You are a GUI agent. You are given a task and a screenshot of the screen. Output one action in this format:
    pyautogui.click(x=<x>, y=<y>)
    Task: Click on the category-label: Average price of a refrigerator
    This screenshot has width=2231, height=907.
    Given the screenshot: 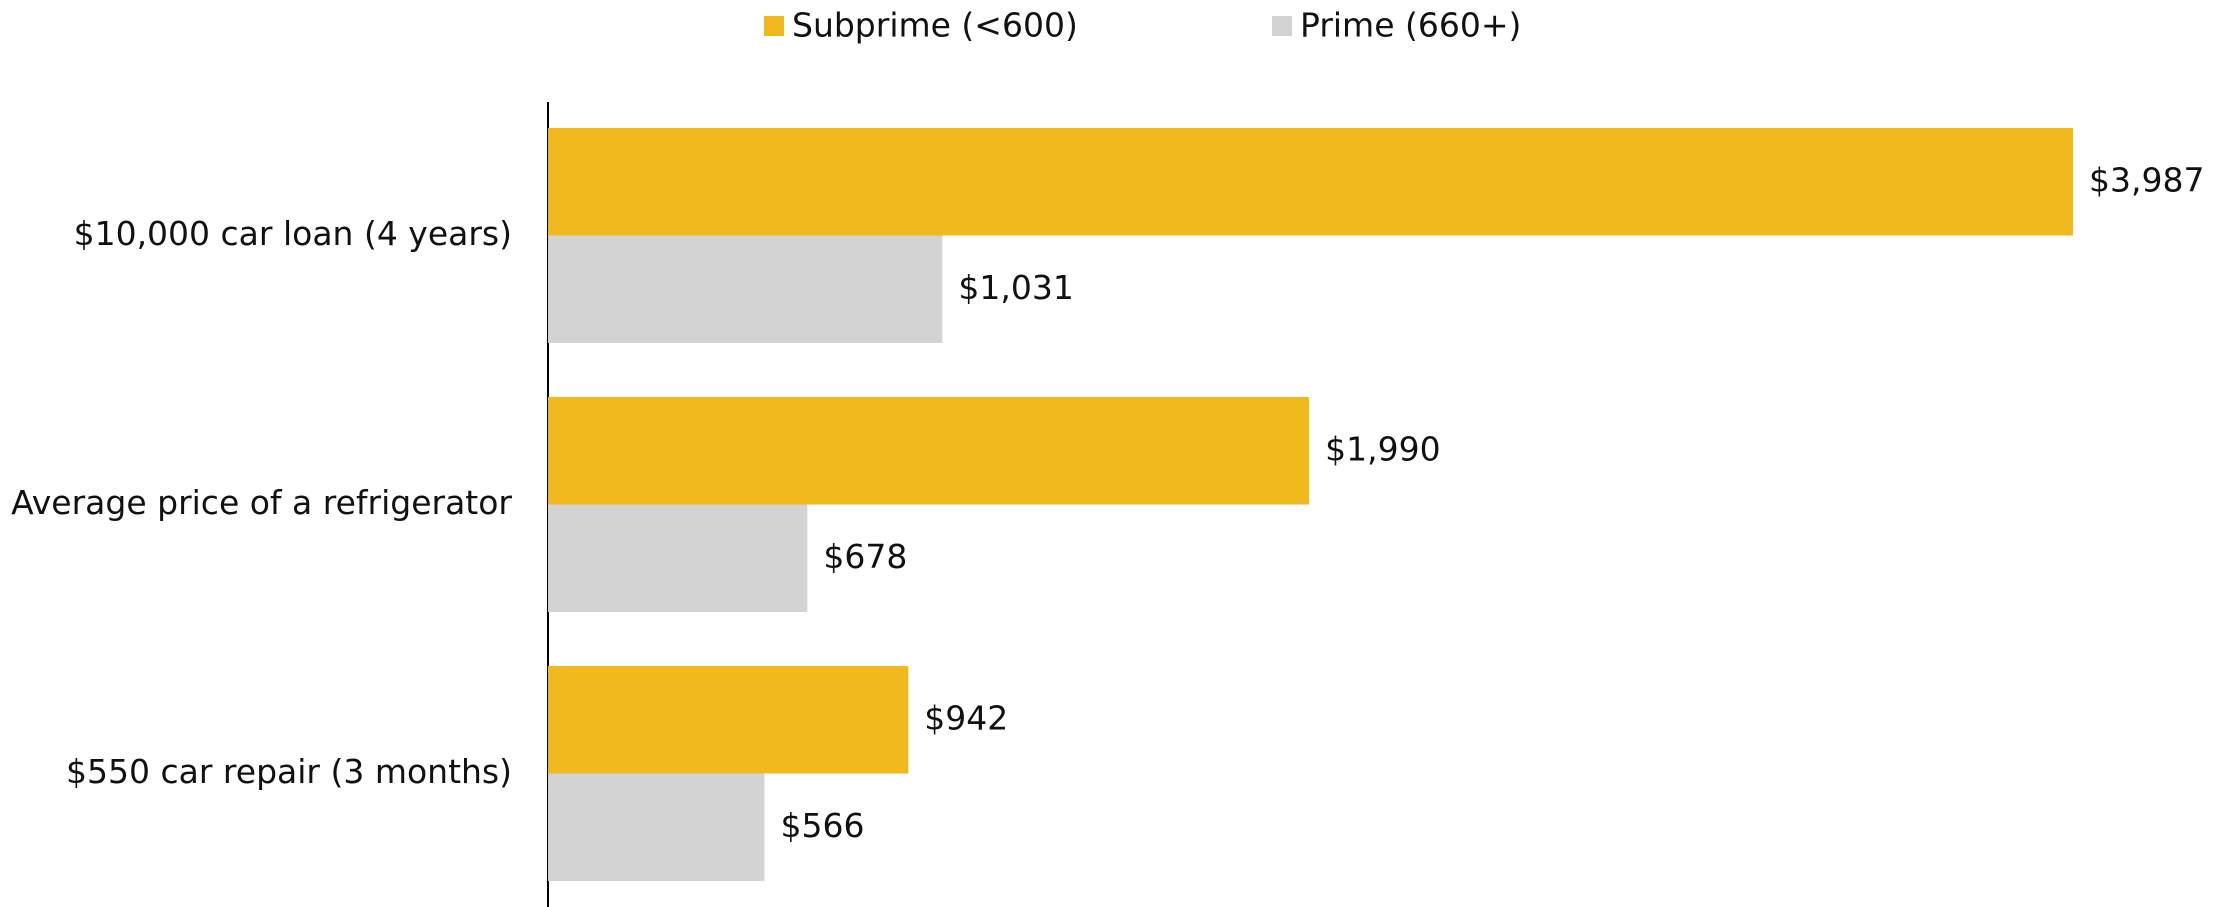 What is the action you would take?
    pyautogui.click(x=261, y=502)
    